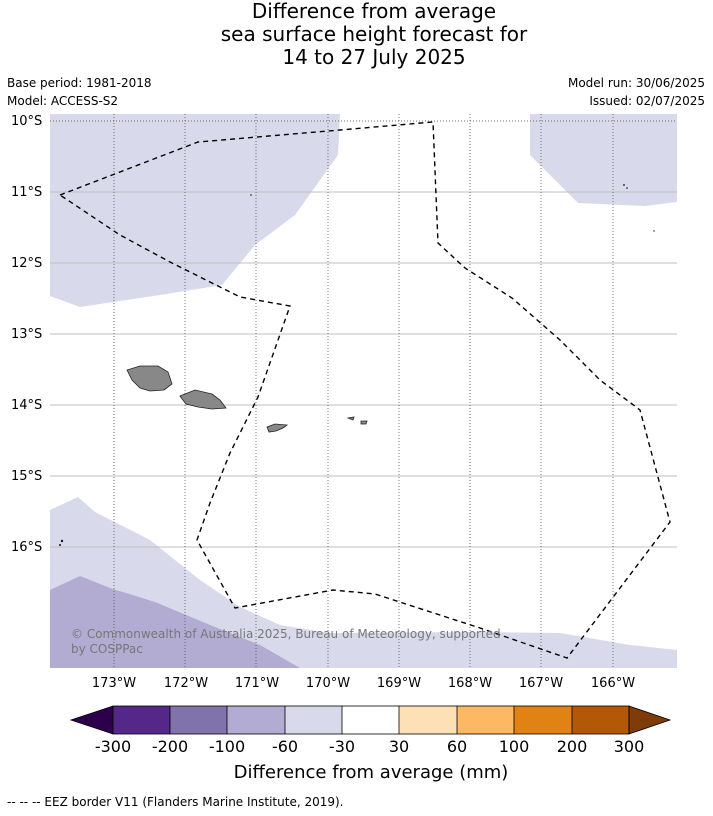 This screenshot has height=816, width=713. What do you see at coordinates (629, 746) in the screenshot?
I see `colorbar-tick: 300` at bounding box center [629, 746].